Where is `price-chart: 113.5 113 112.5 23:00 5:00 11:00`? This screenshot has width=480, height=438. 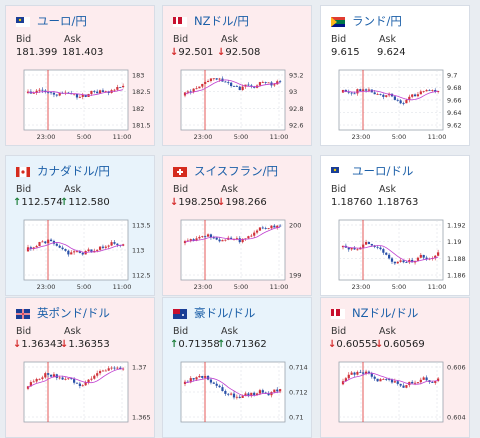
price-chart: 113.5 113 112.5 23:00 5:00 11:00 is located at coordinates (80, 254).